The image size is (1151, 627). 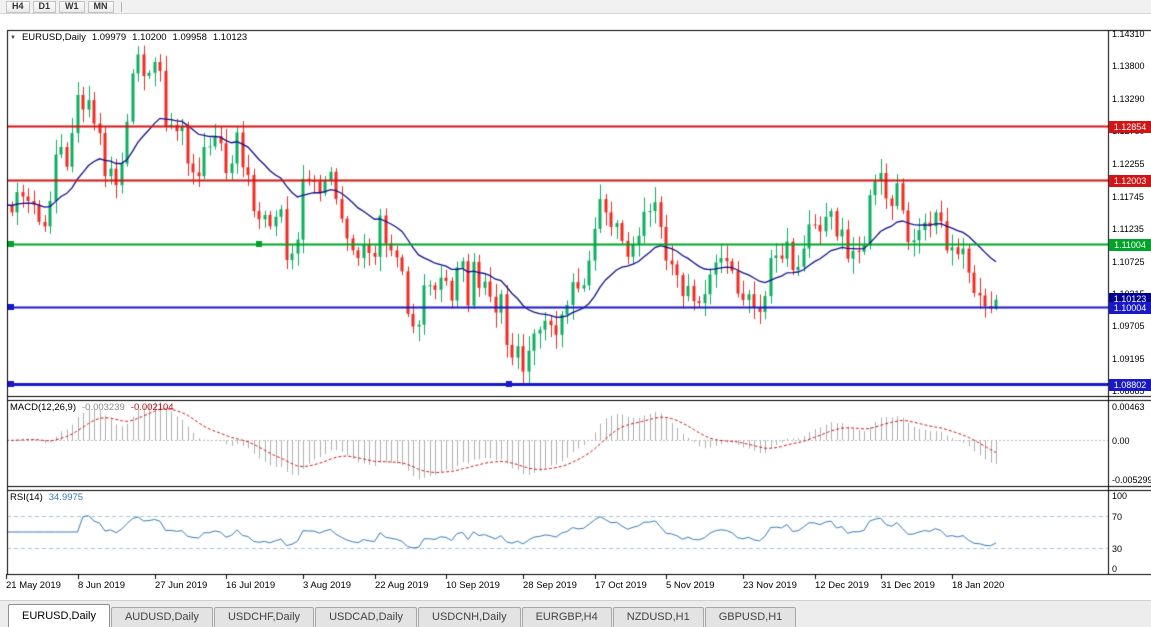 I want to click on tab-eurgbp-h4: EURGBP,H4, so click(x=566, y=617).